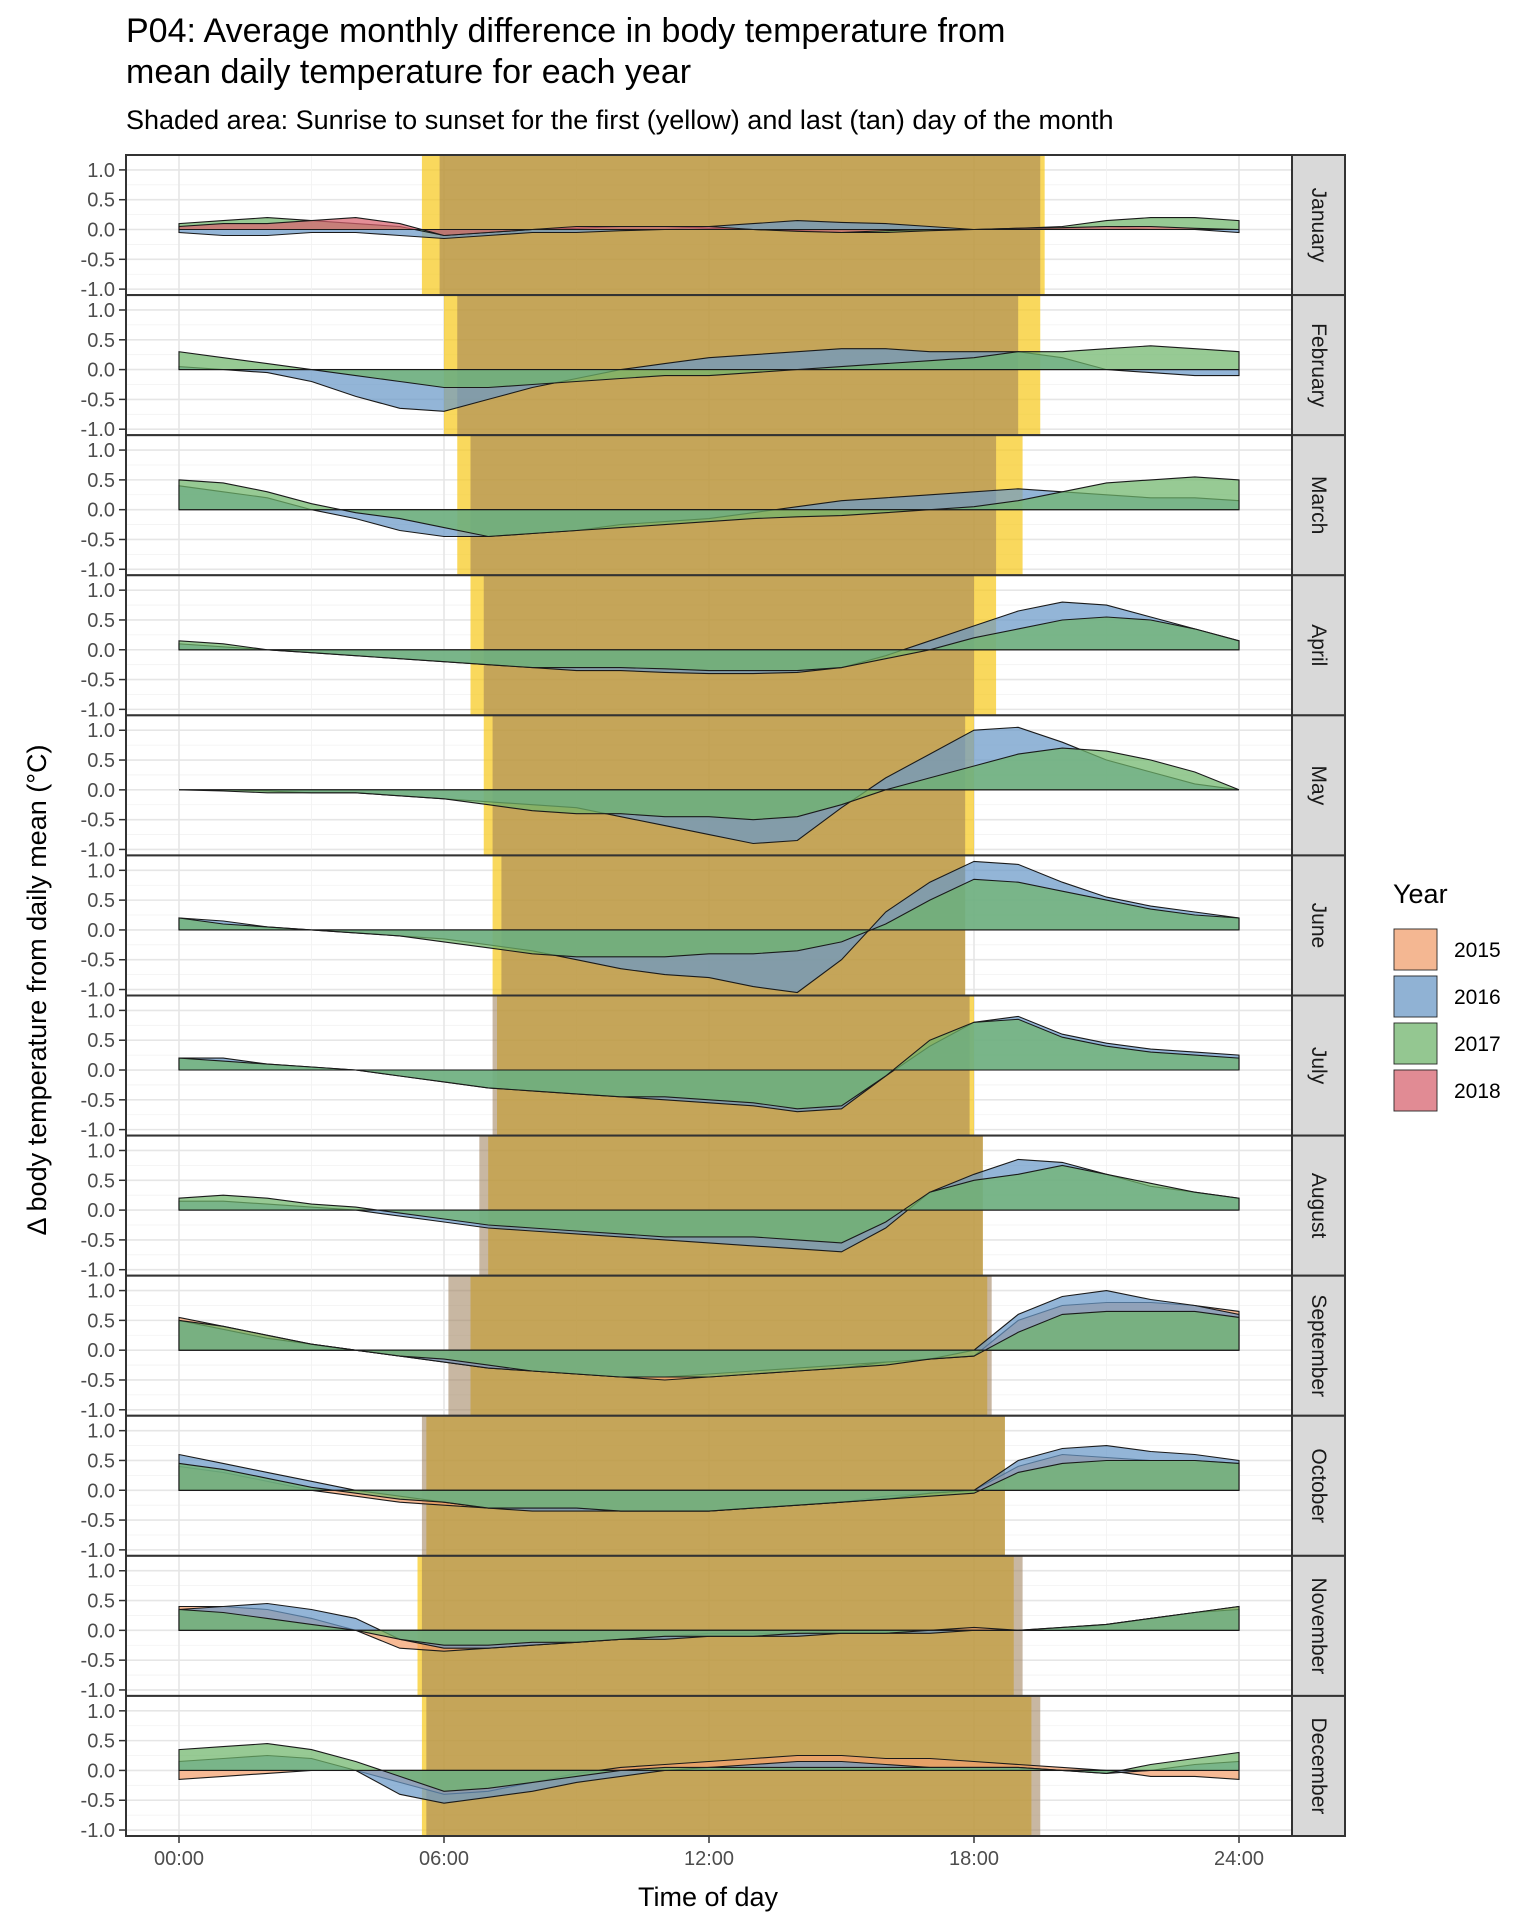 The width and height of the screenshot is (1536, 1920). I want to click on panel-september: 1.0 0.5 0.0 -0.5 -1.0 September, so click(713, 1348).